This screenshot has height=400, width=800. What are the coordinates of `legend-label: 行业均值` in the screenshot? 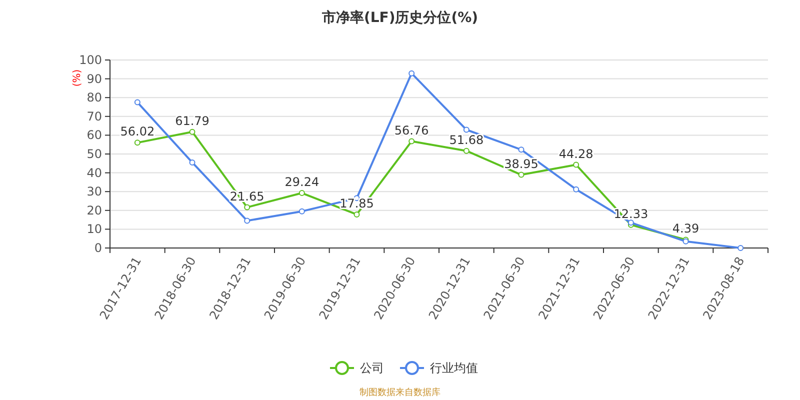 It's located at (454, 368).